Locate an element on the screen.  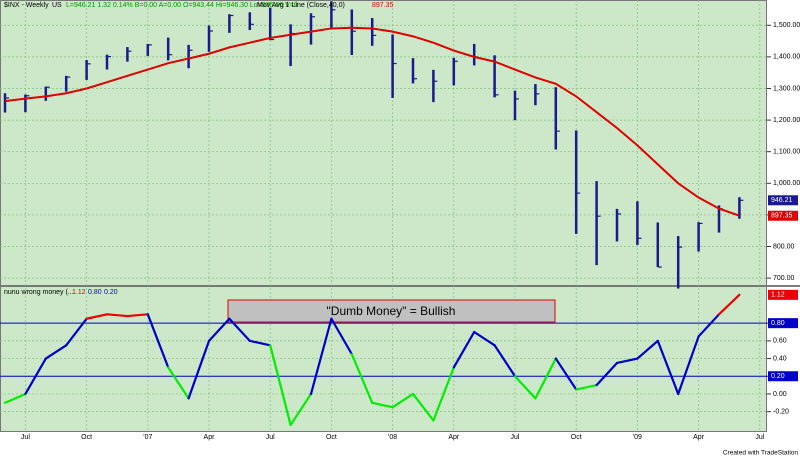
value-box-label: 897.35 is located at coordinates (782, 216).